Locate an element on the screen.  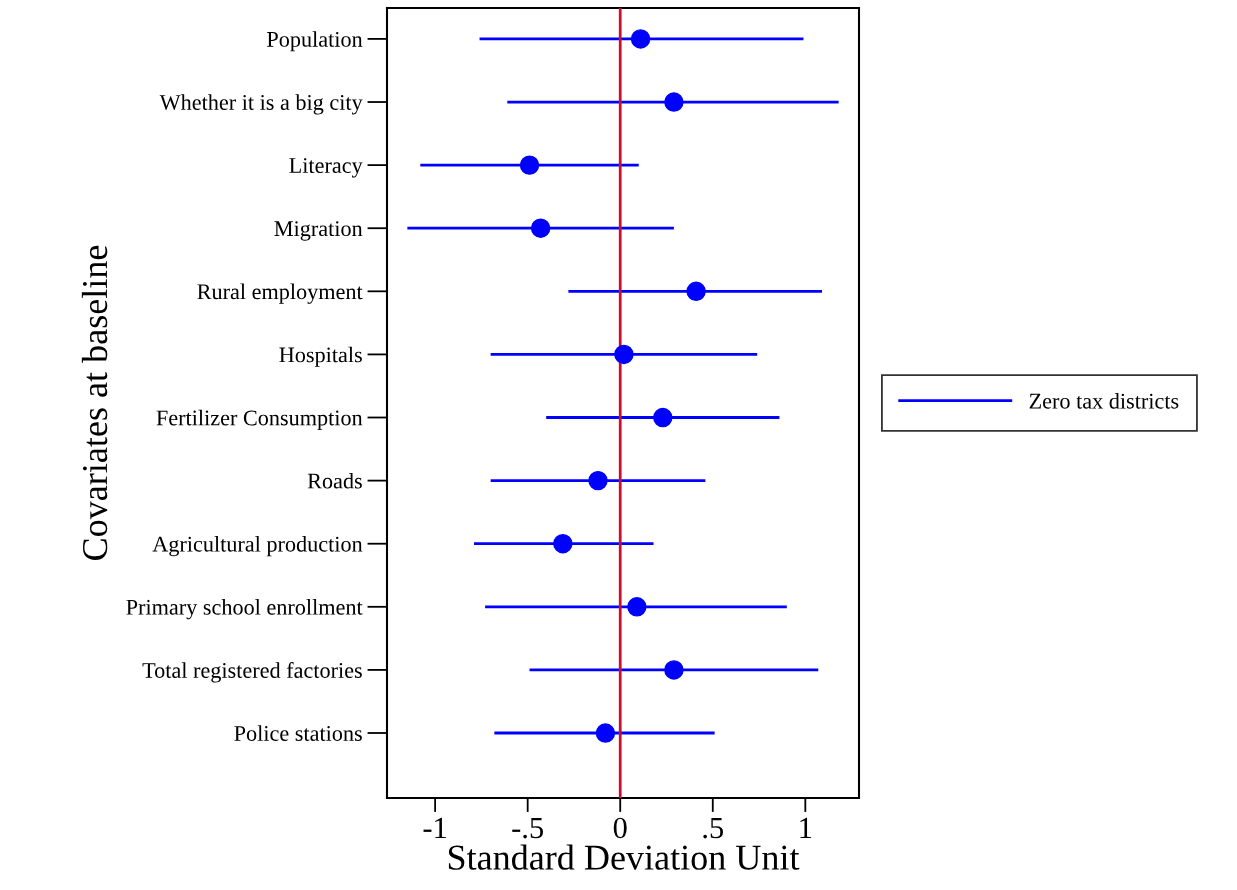
x-tick-label: 0 is located at coordinates (620, 828).